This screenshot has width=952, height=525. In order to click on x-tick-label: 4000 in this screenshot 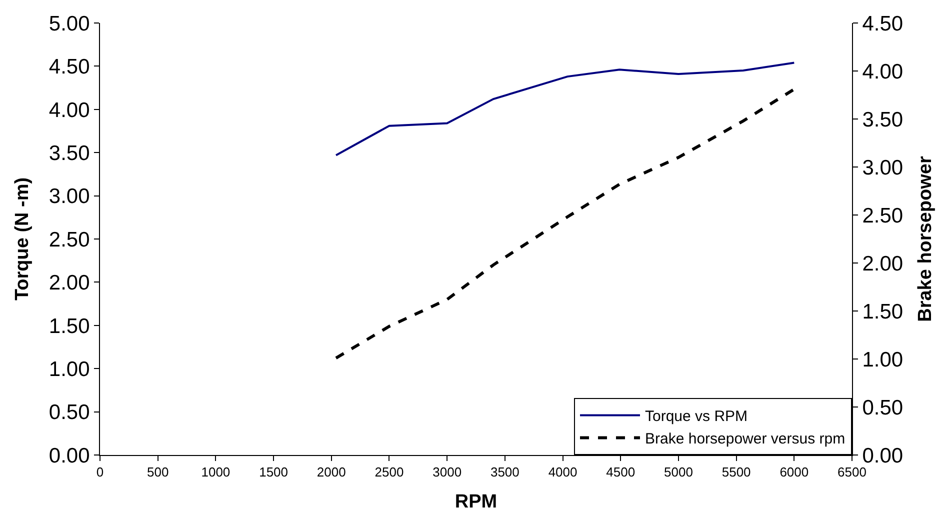, I will do `click(563, 472)`.